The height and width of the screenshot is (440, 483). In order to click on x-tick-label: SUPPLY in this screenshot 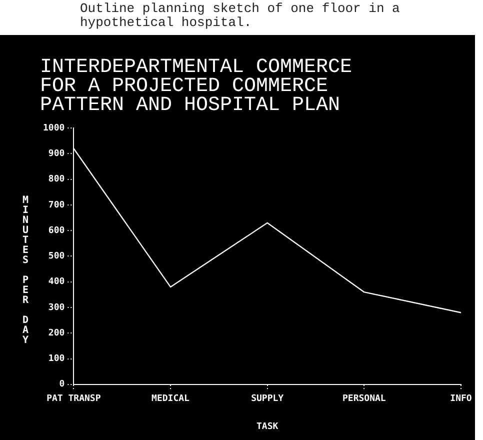, I will do `click(267, 399)`.